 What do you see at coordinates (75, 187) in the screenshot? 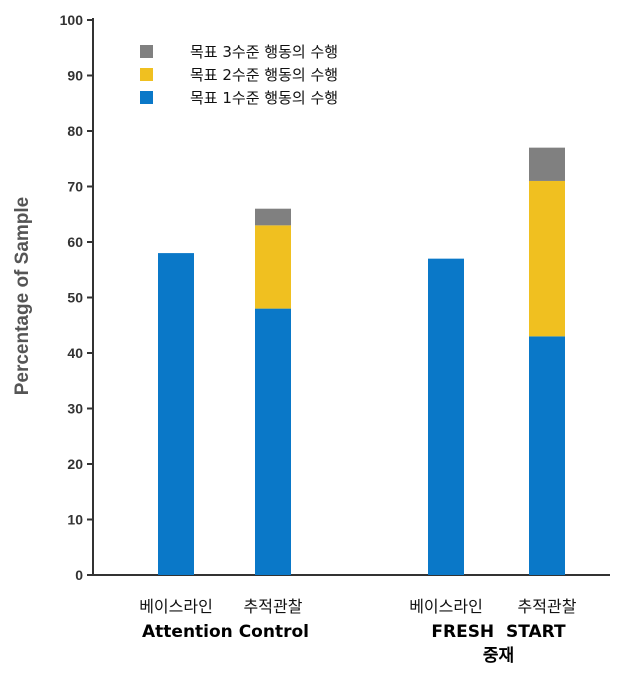
I see `y-tick-label: 70` at bounding box center [75, 187].